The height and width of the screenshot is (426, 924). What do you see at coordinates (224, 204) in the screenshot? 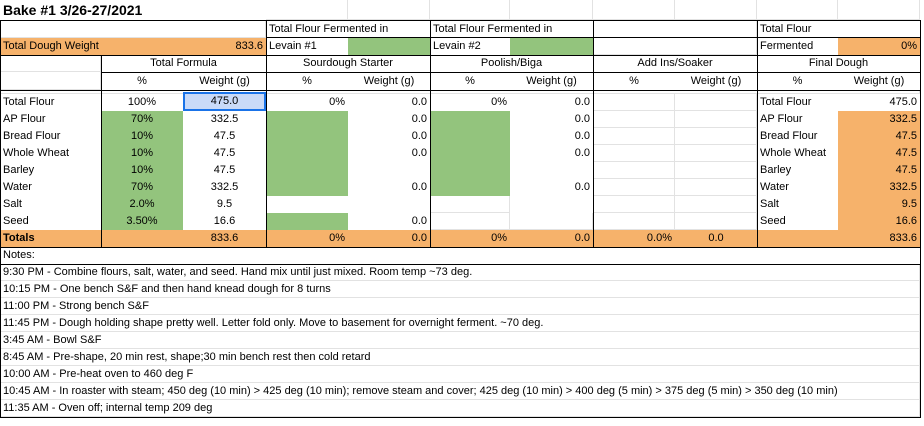
I see `tf-weight-cell: 9.5` at bounding box center [224, 204].